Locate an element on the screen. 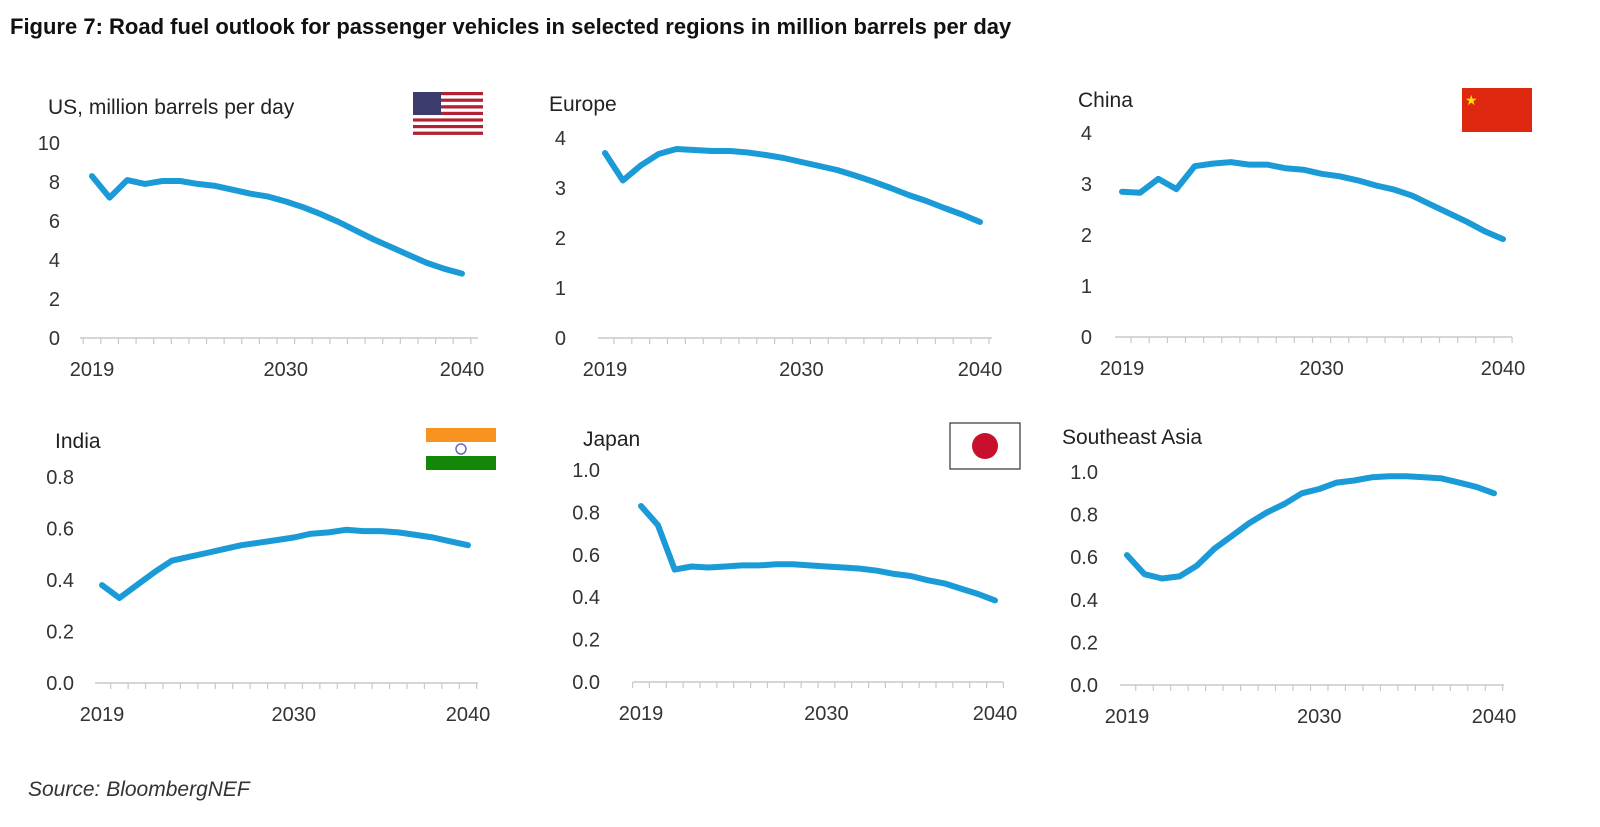 This screenshot has width=1600, height=827. panel-title: Japan is located at coordinates (611, 439).